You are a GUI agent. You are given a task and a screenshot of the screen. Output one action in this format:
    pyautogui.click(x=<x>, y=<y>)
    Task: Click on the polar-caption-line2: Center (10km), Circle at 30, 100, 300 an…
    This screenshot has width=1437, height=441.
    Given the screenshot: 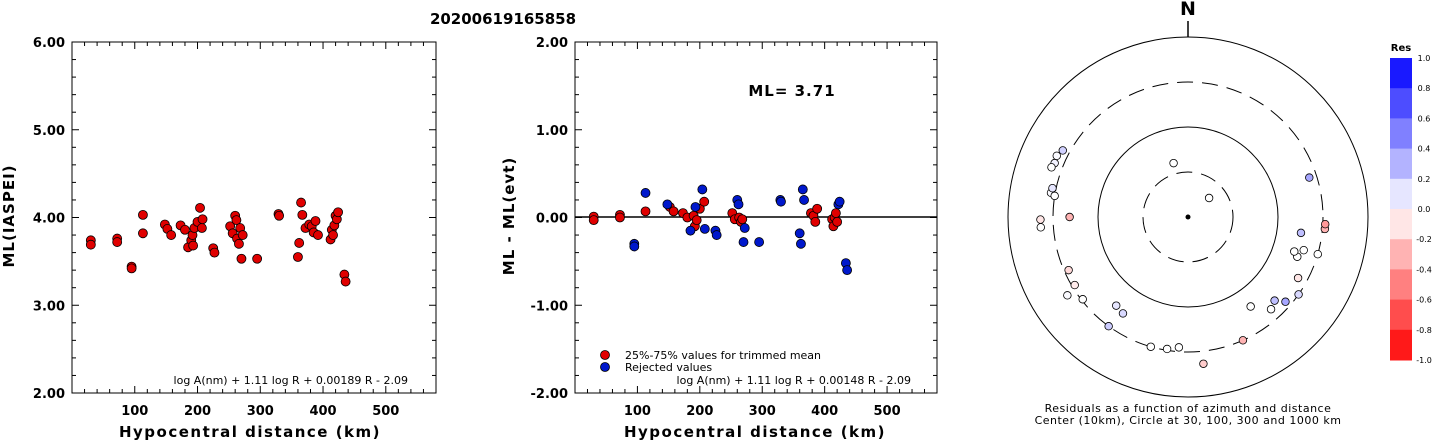 What is the action you would take?
    pyautogui.click(x=1188, y=420)
    